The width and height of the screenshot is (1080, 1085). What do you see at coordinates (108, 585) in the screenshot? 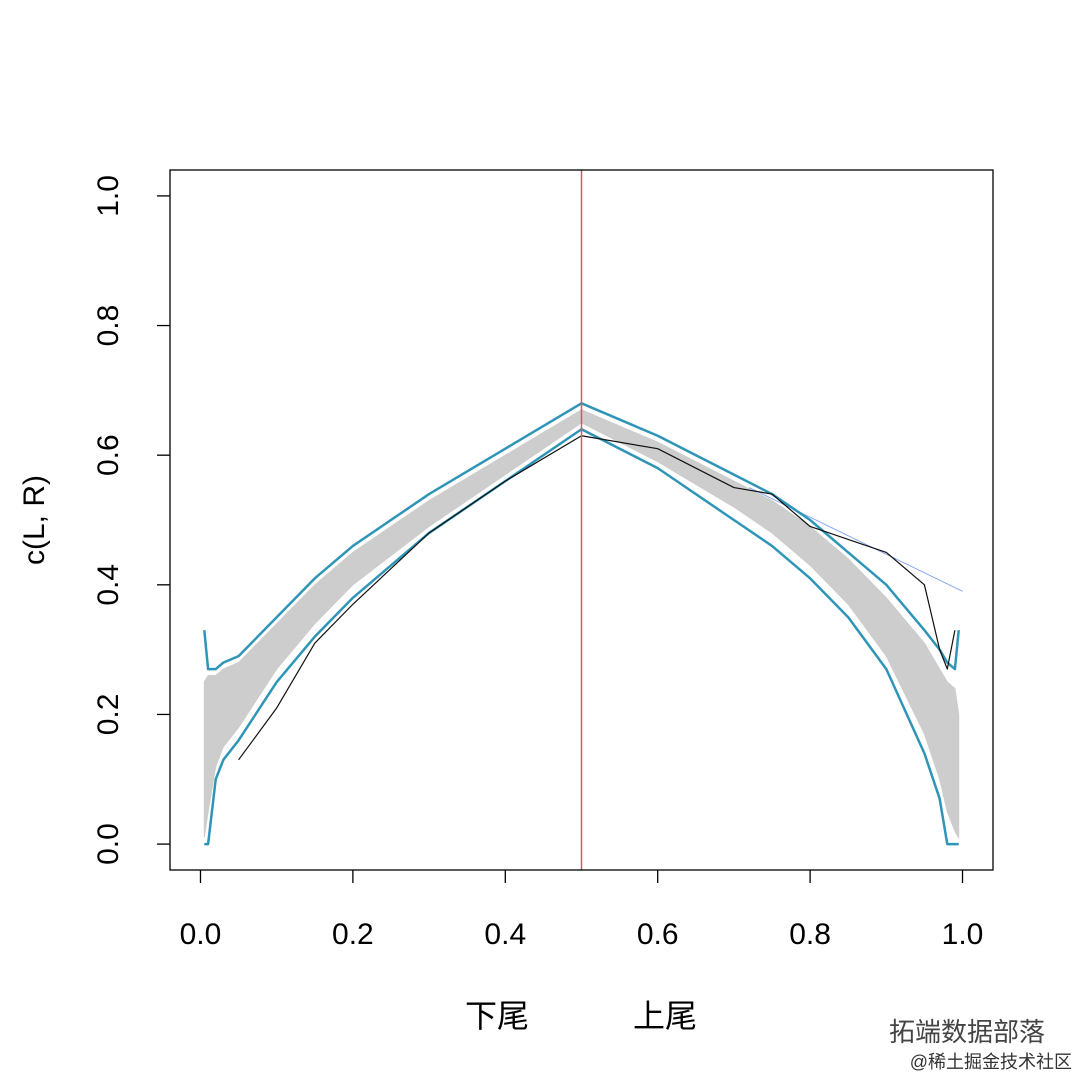
I see `y-tick-label: 0.4` at bounding box center [108, 585].